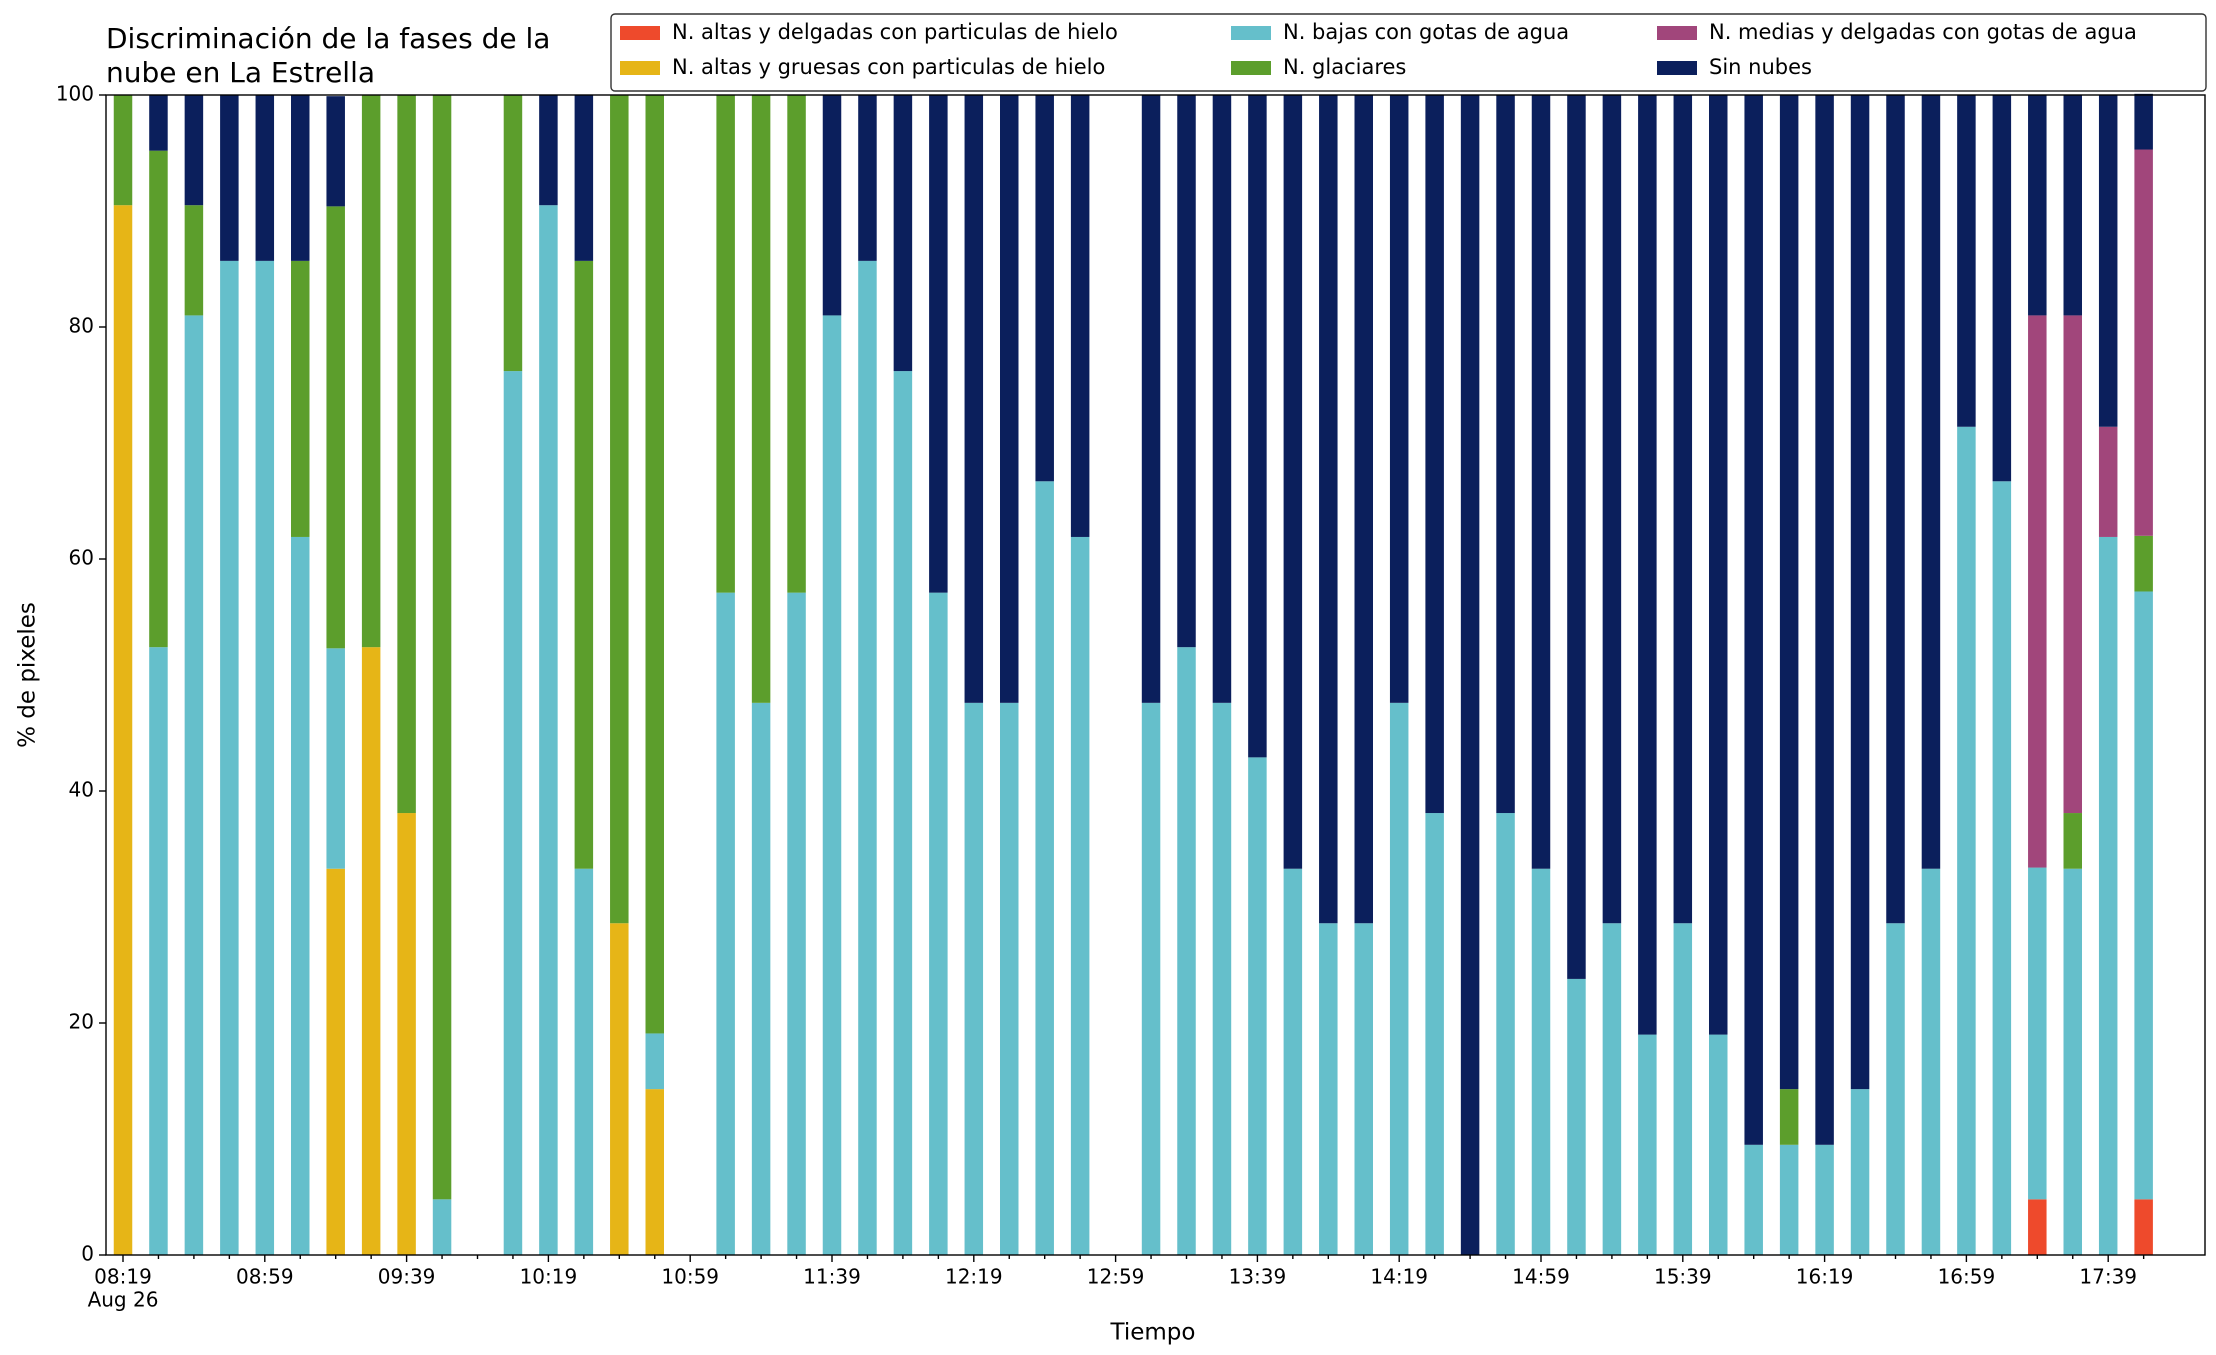  Describe the element at coordinates (1760, 67) in the screenshot. I see `legend-label: Sin nubes` at that location.